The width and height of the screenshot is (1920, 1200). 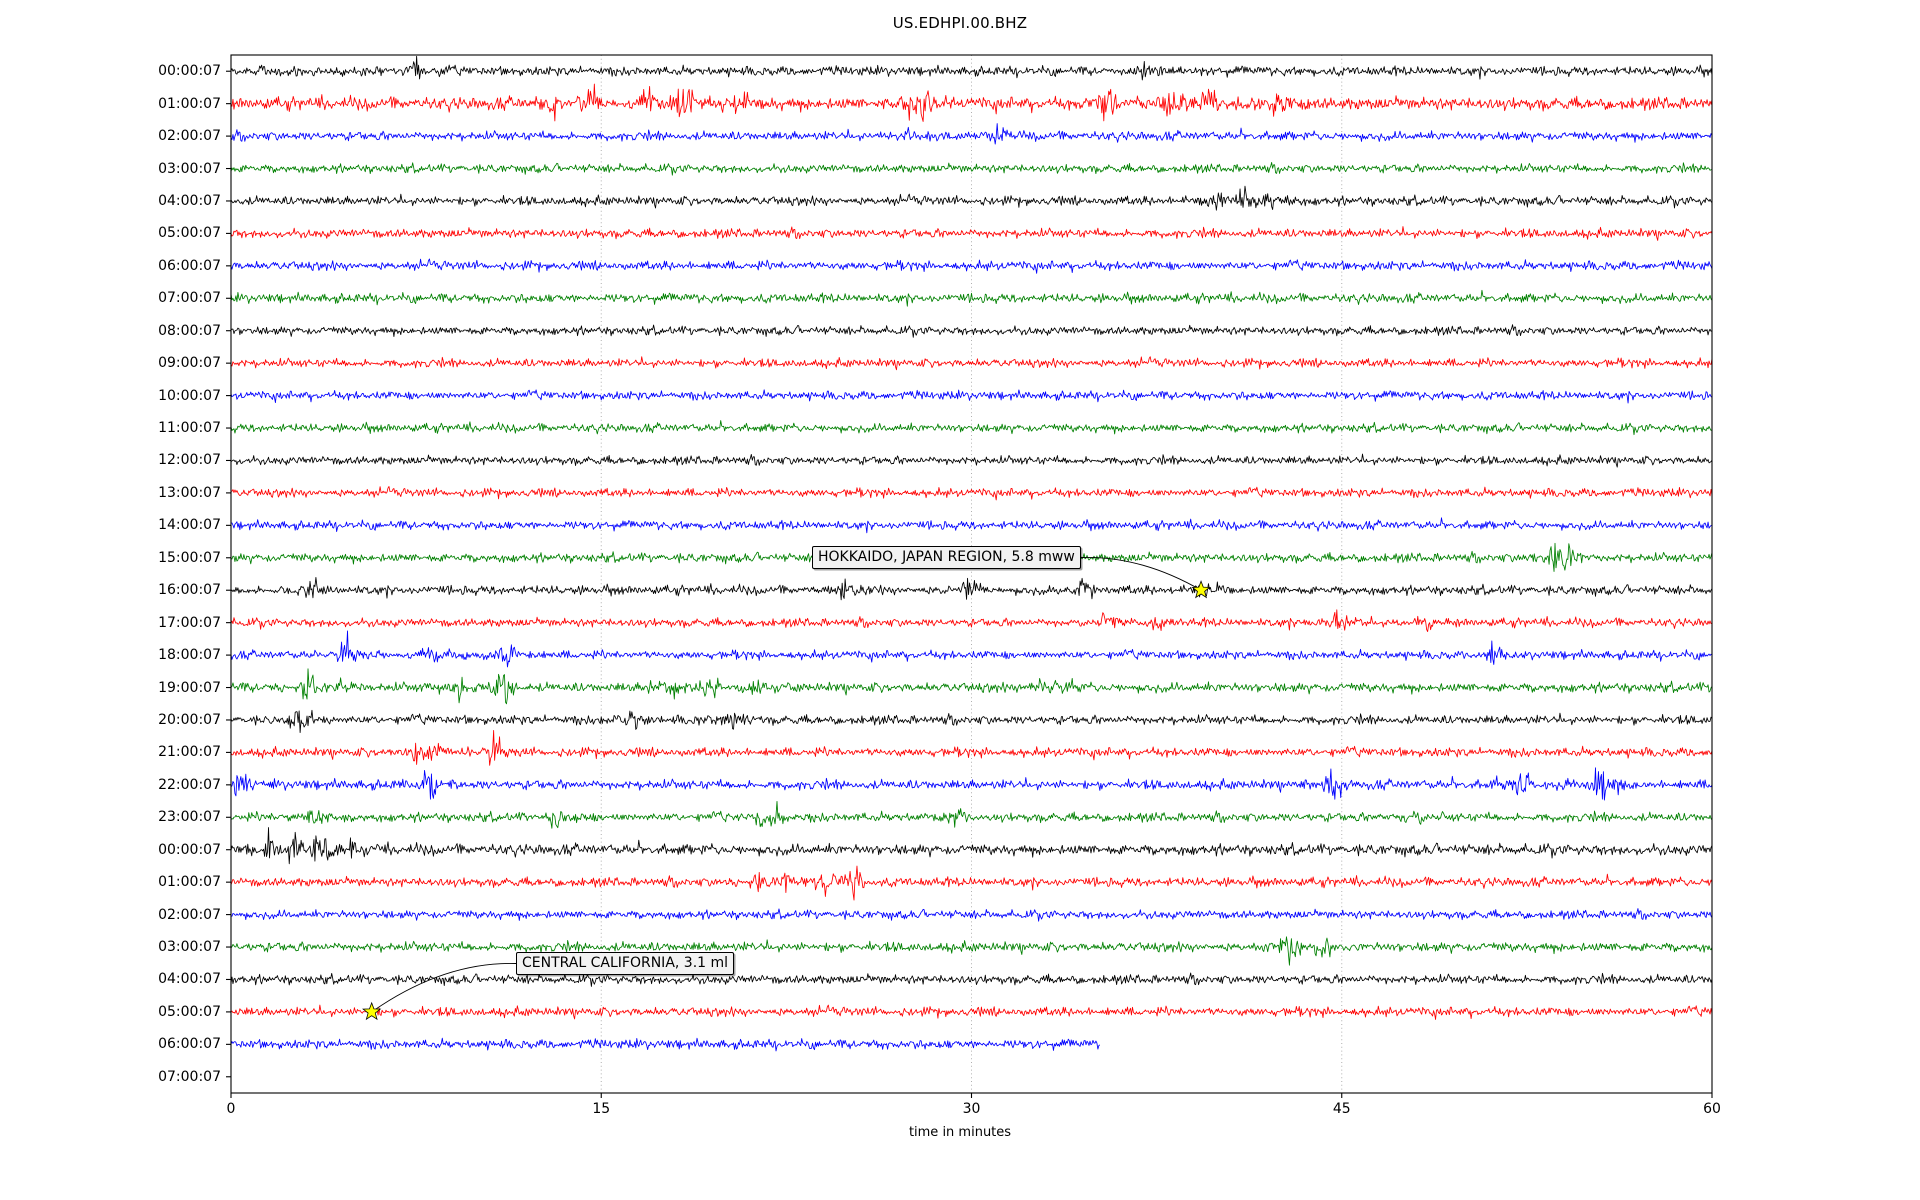 What do you see at coordinates (189, 395) in the screenshot?
I see `y-tick-label-hour: 10:00:07` at bounding box center [189, 395].